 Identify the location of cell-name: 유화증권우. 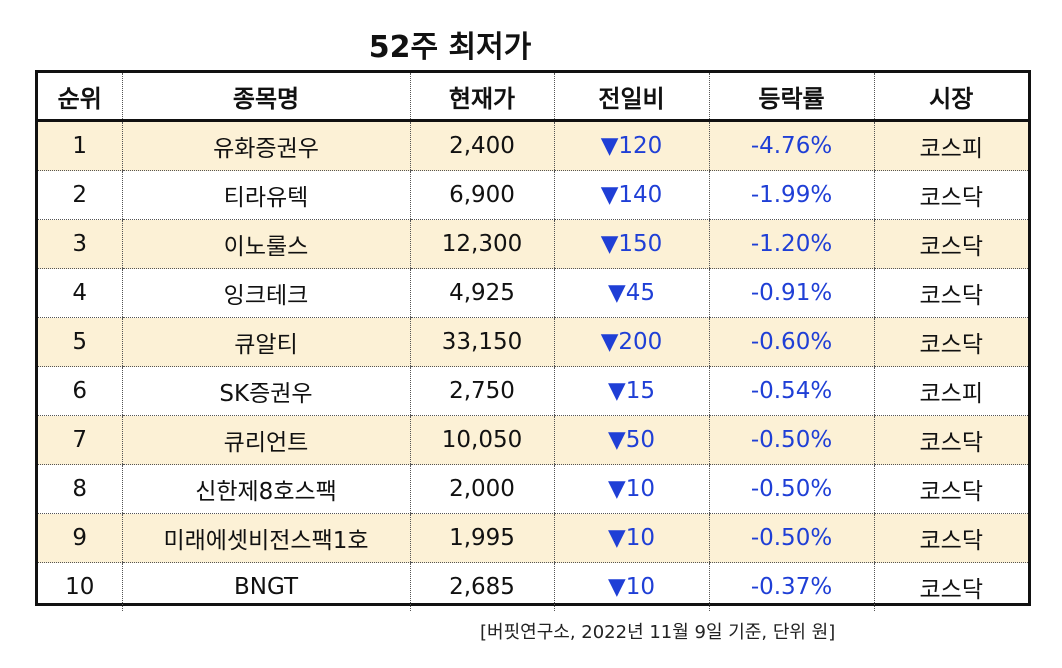
(265, 145).